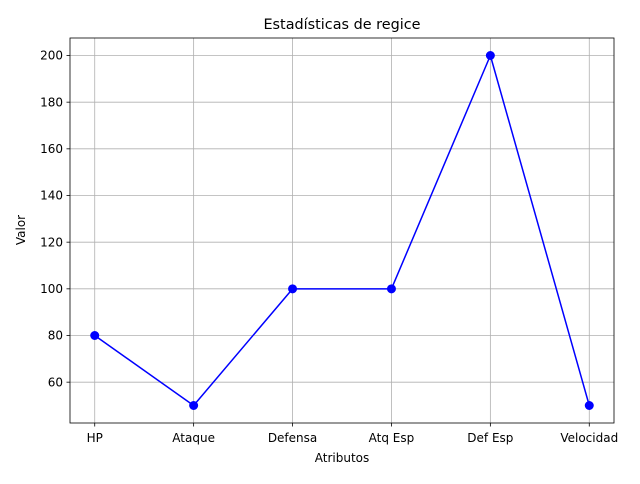 The width and height of the screenshot is (640, 484). What do you see at coordinates (51, 102) in the screenshot?
I see `y-tick-label: 180` at bounding box center [51, 102].